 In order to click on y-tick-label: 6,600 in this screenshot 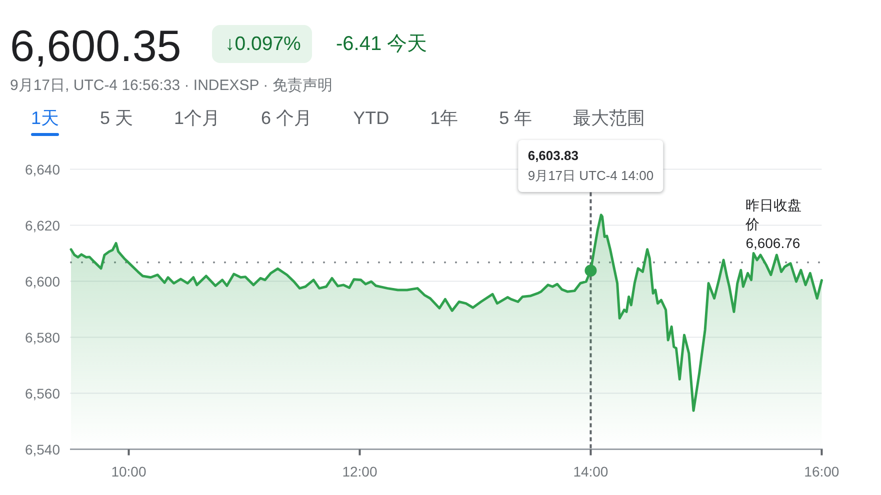, I will do `click(42, 281)`.